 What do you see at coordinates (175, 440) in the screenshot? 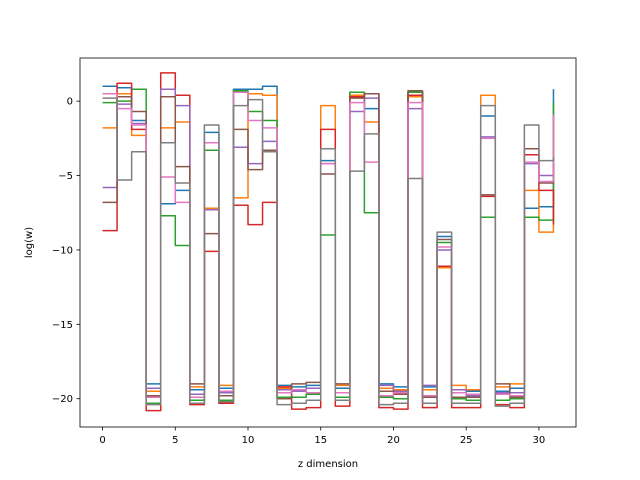
I see `x-tick-label: 5` at bounding box center [175, 440].